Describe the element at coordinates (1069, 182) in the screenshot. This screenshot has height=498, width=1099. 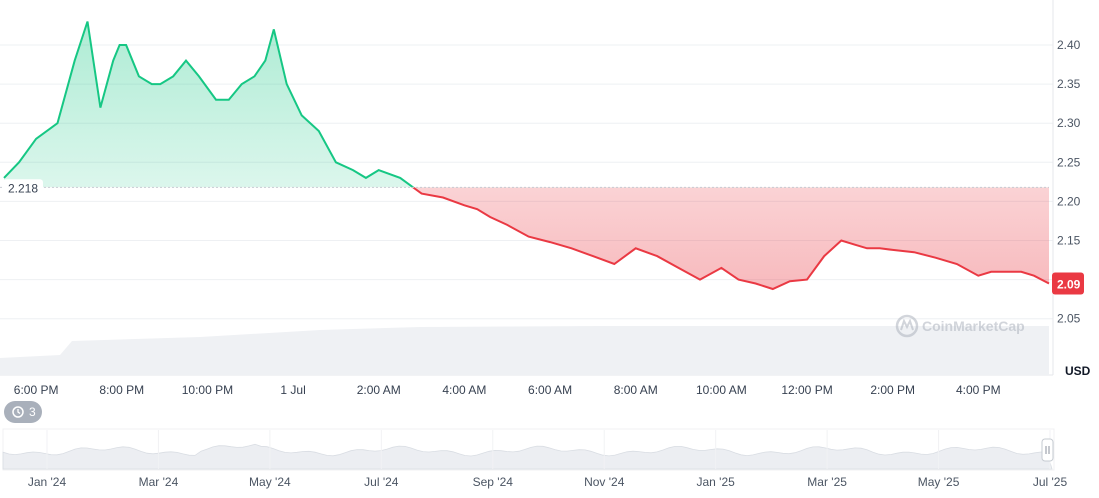
I see `y-axis: 2.402.352.302.252.202.152.102.05` at that location.